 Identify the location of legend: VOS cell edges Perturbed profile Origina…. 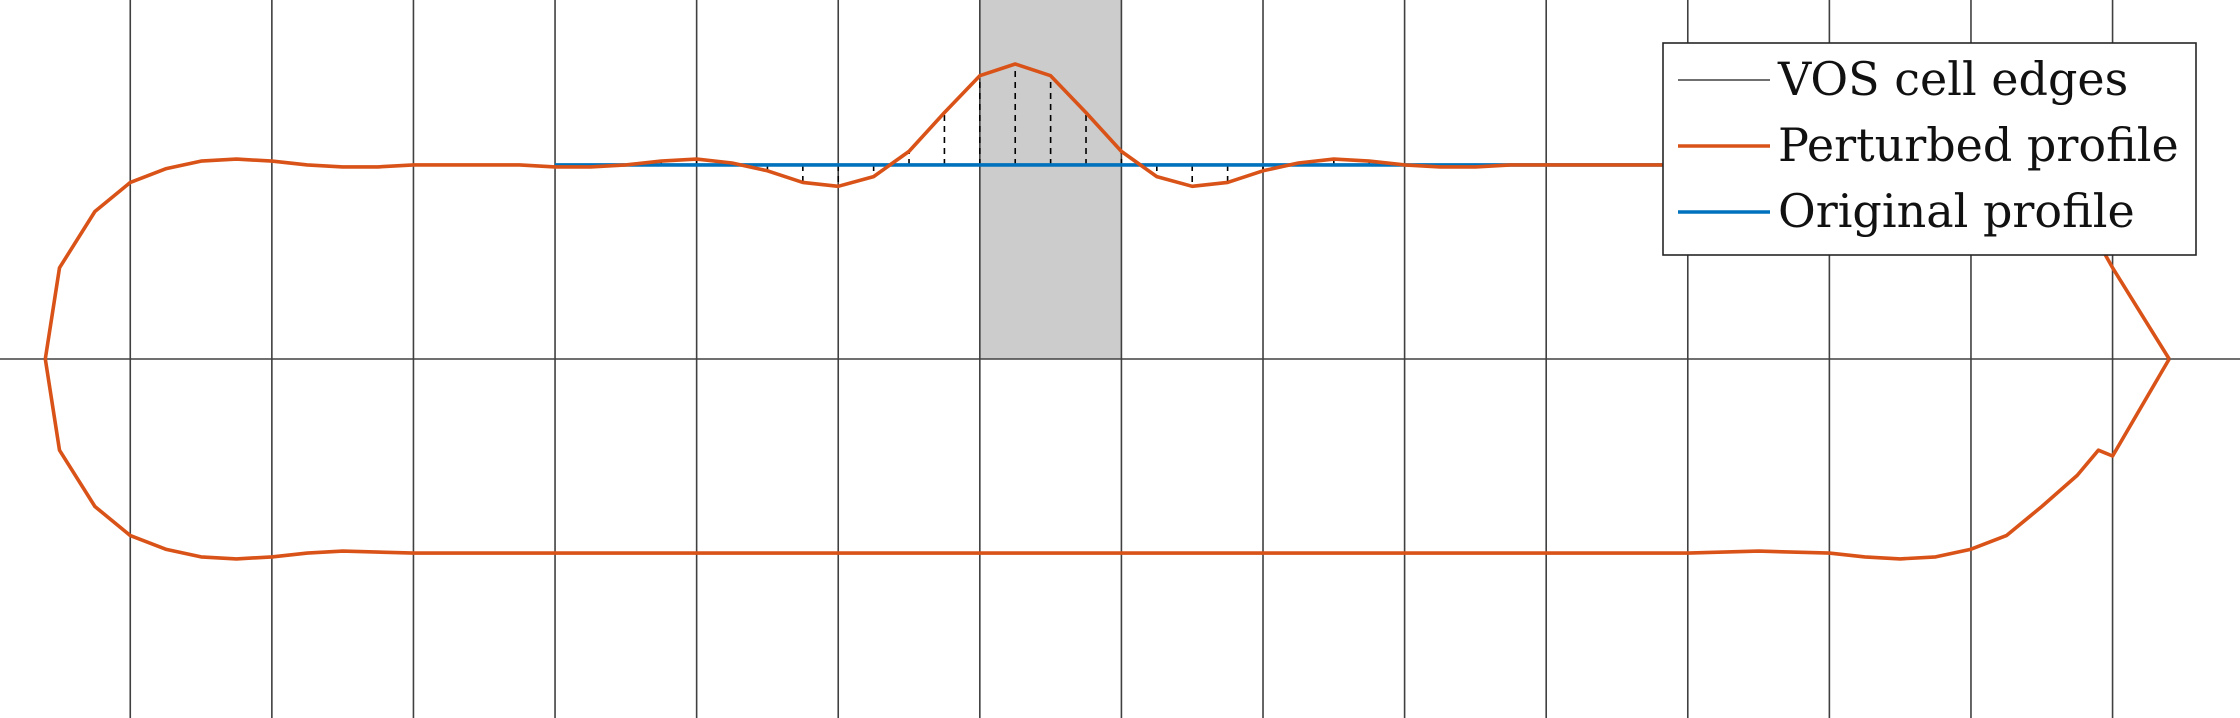
(1929, 149).